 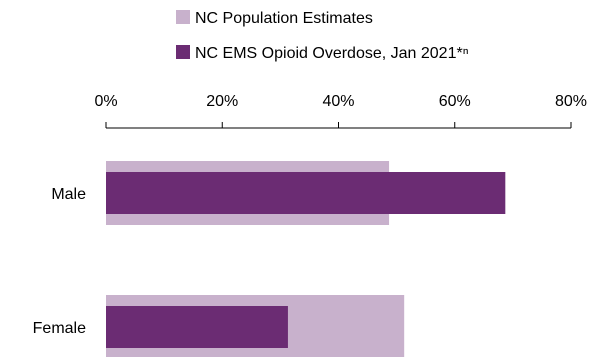 What do you see at coordinates (59, 328) in the screenshot?
I see `category-label-female: Female` at bounding box center [59, 328].